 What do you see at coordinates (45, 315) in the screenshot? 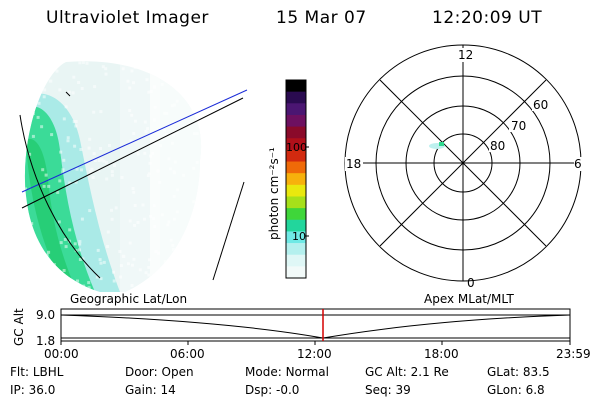
I see `y-tick-9: 9.0` at bounding box center [45, 315].